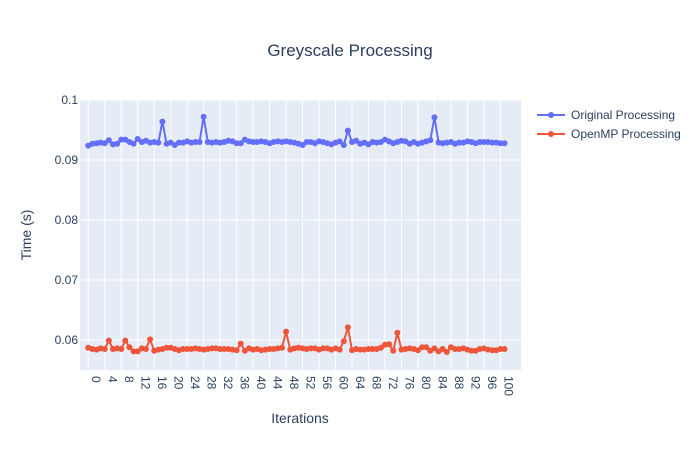  What do you see at coordinates (261, 383) in the screenshot?
I see `x-tick-label: 40` at bounding box center [261, 383].